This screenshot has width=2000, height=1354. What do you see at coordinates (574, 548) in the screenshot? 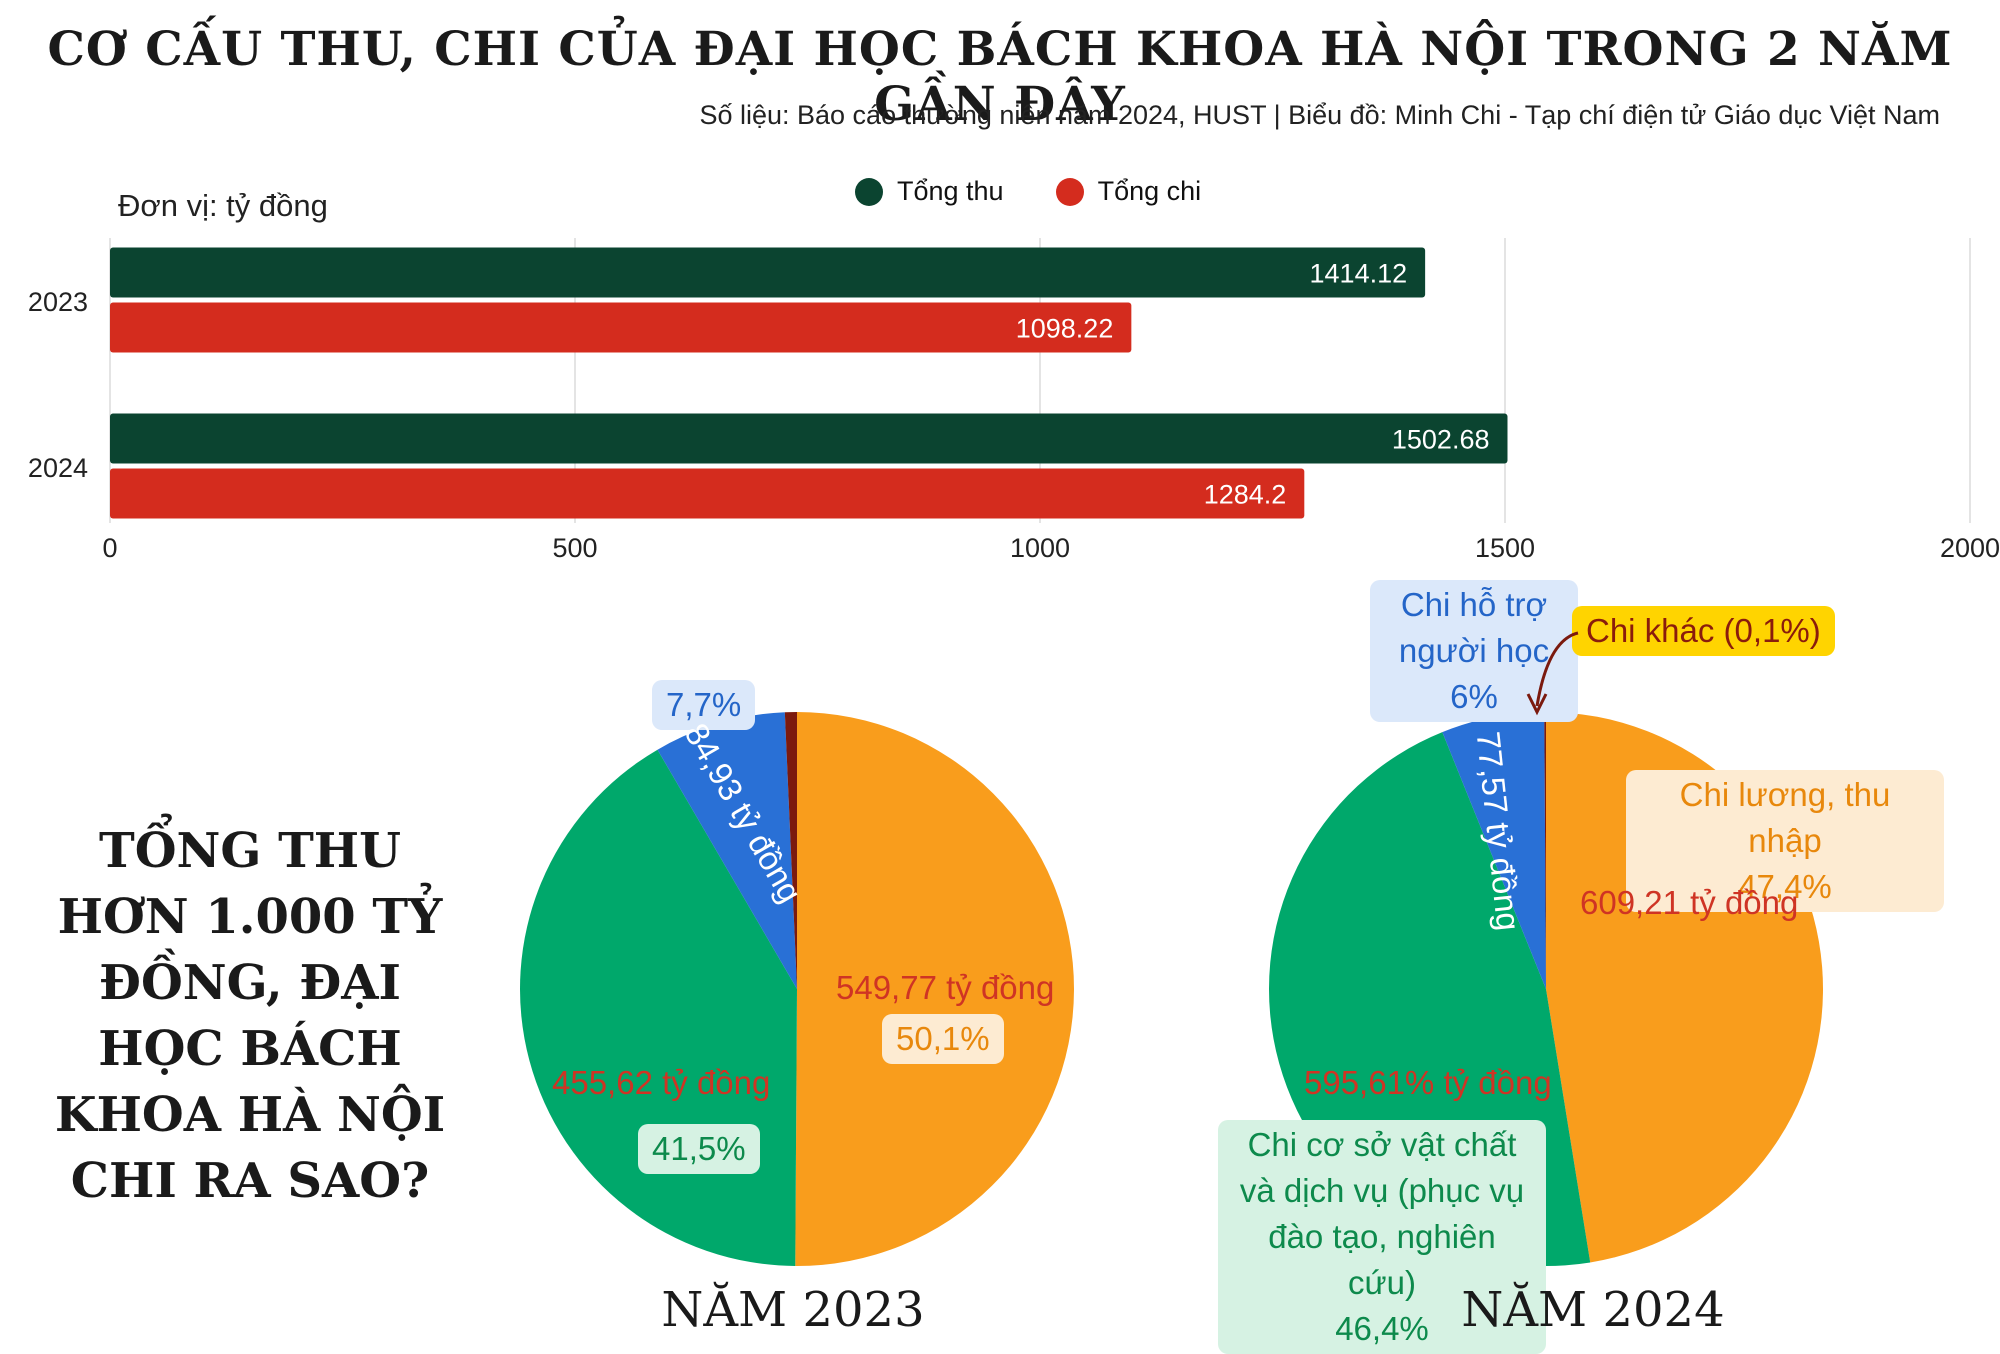
I see `x-tick-label: 500` at bounding box center [574, 548].